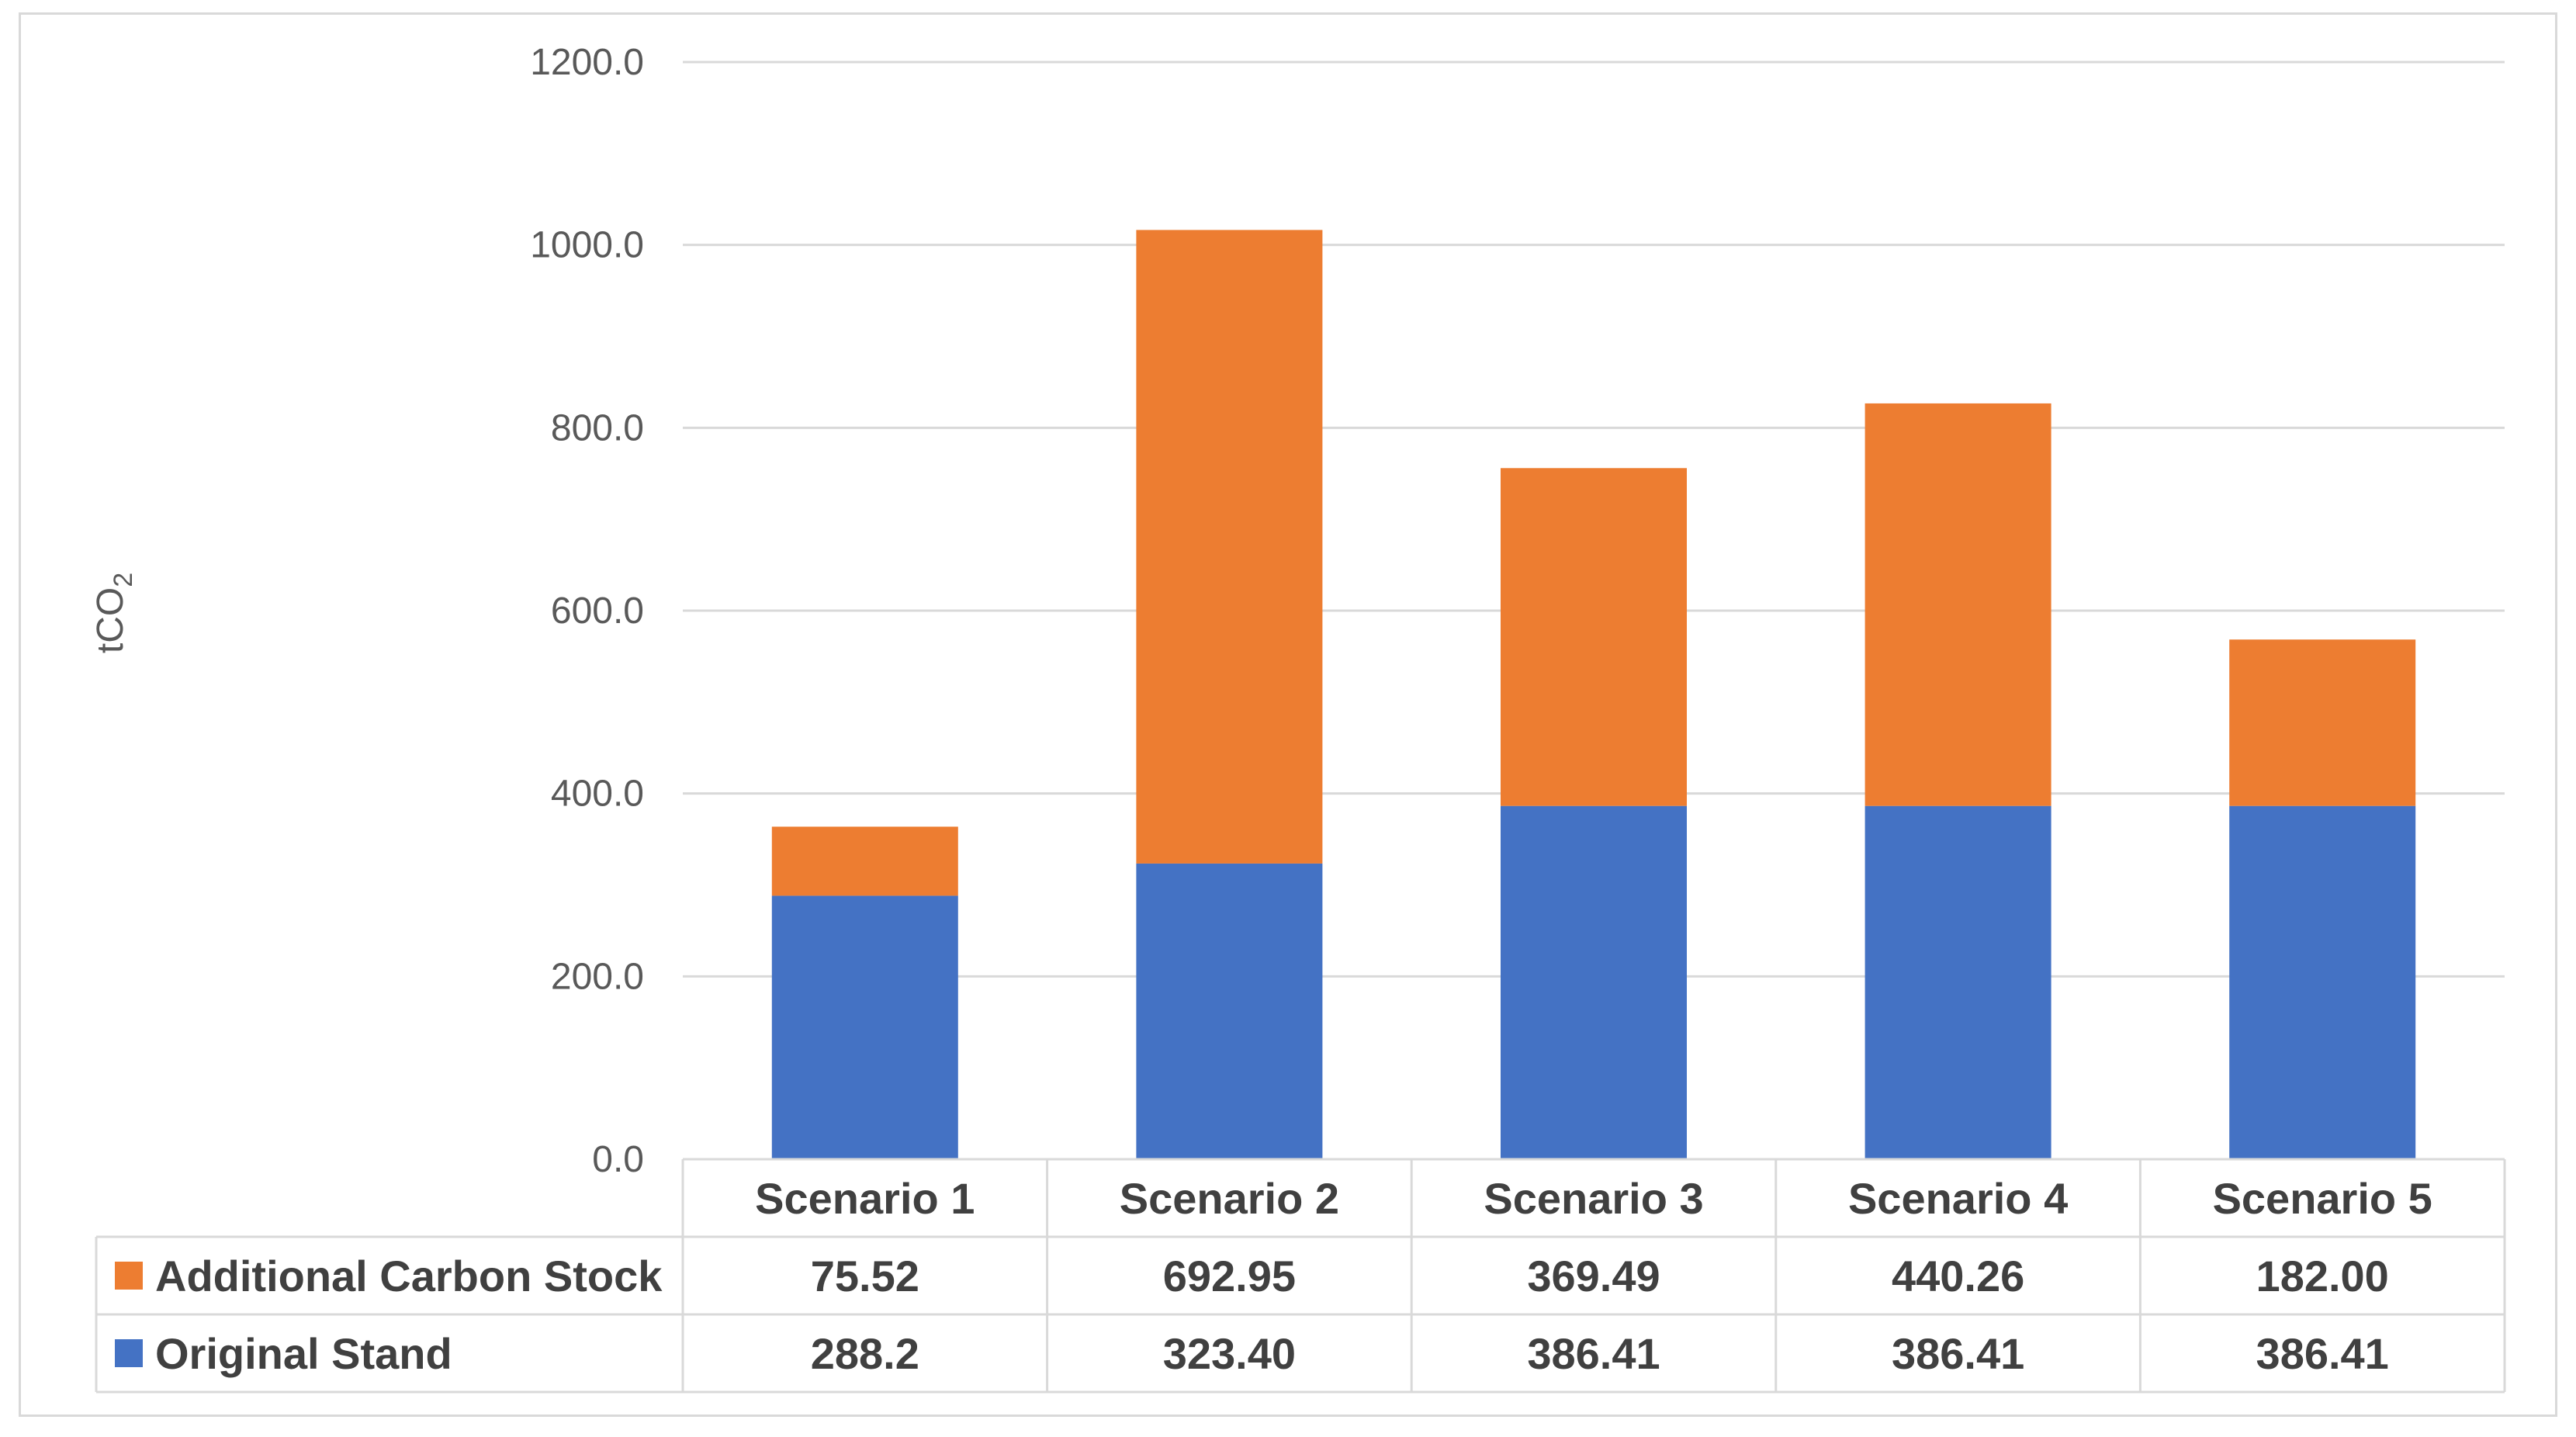 The height and width of the screenshot is (1437, 2576). Describe the element at coordinates (865, 1276) in the screenshot. I see `table-cell-value: 75.52` at that location.